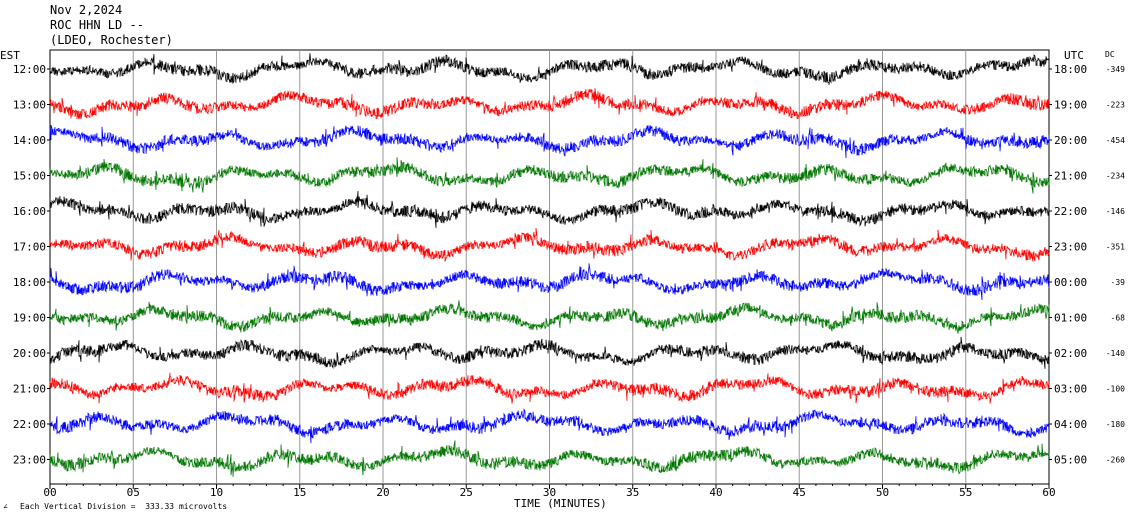 The width and height of the screenshot is (1130, 519). Describe the element at coordinates (29, 105) in the screenshot. I see `est-hour-label: 13:00` at that location.